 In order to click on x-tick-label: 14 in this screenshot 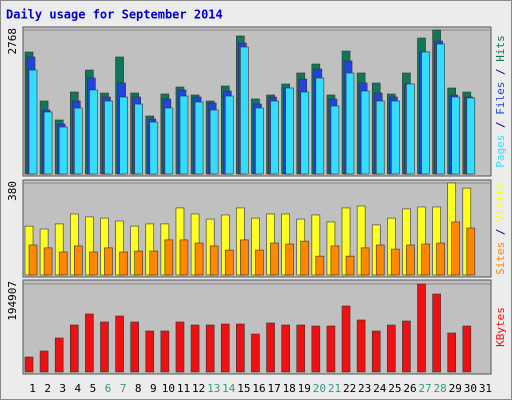, I will do `click(229, 388)`.